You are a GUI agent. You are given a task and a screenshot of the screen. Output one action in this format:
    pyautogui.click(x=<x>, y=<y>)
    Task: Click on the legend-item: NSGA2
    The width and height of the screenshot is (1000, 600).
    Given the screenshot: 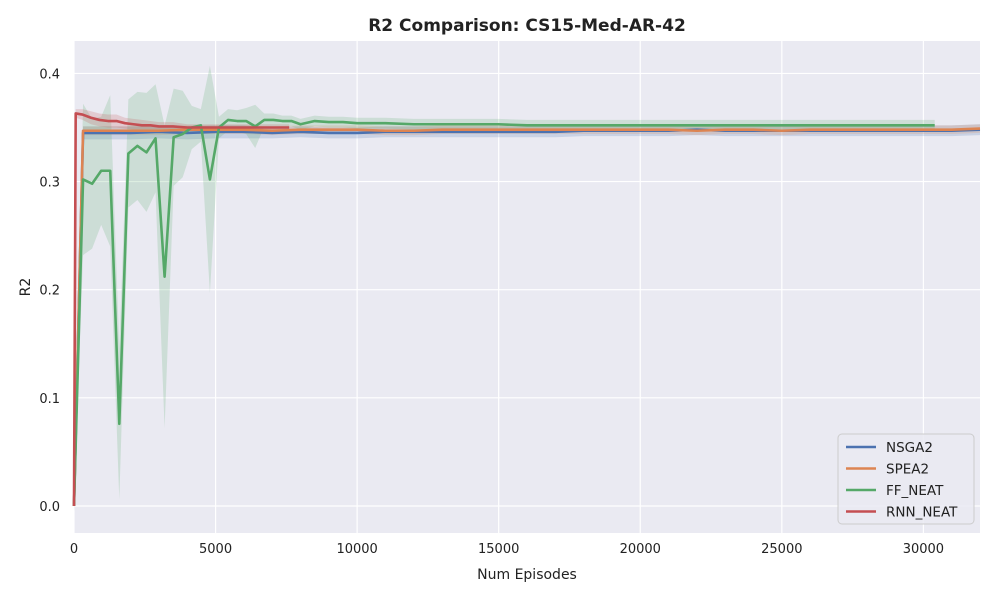 What is the action you would take?
    pyautogui.click(x=889, y=448)
    